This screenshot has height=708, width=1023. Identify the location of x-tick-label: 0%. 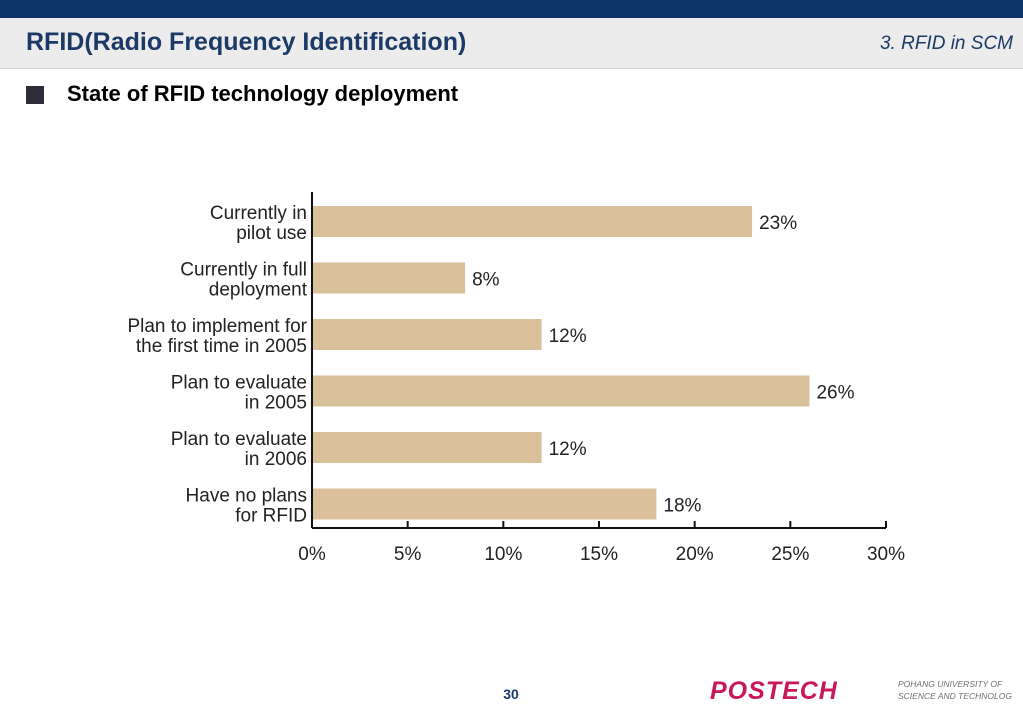
(312, 554).